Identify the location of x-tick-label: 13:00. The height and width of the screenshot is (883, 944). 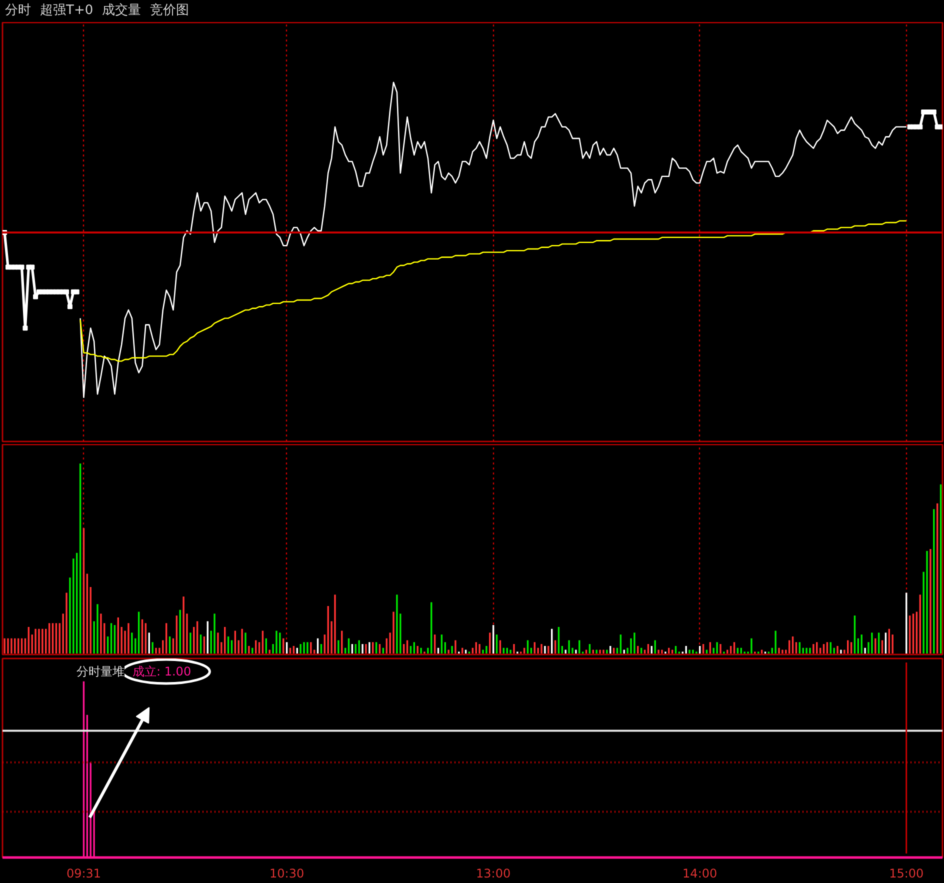
(493, 873).